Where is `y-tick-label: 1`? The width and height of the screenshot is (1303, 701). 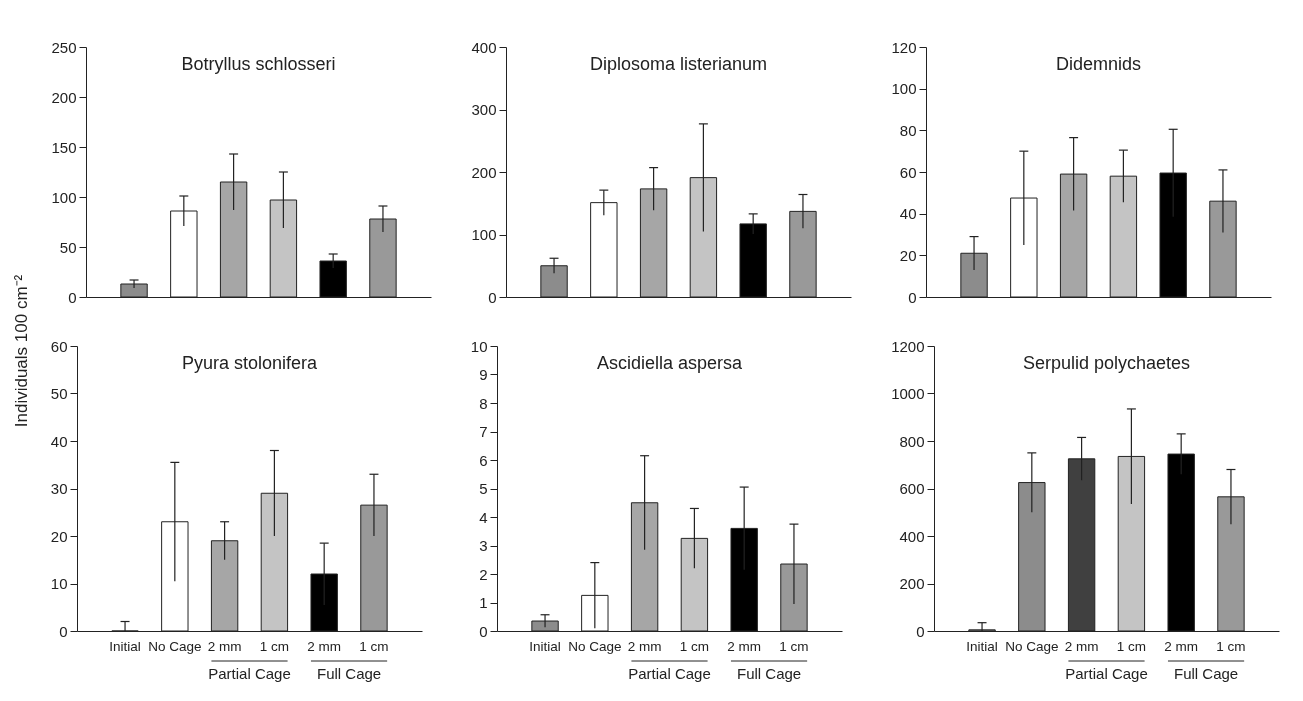 y-tick-label: 1 is located at coordinates (483, 602).